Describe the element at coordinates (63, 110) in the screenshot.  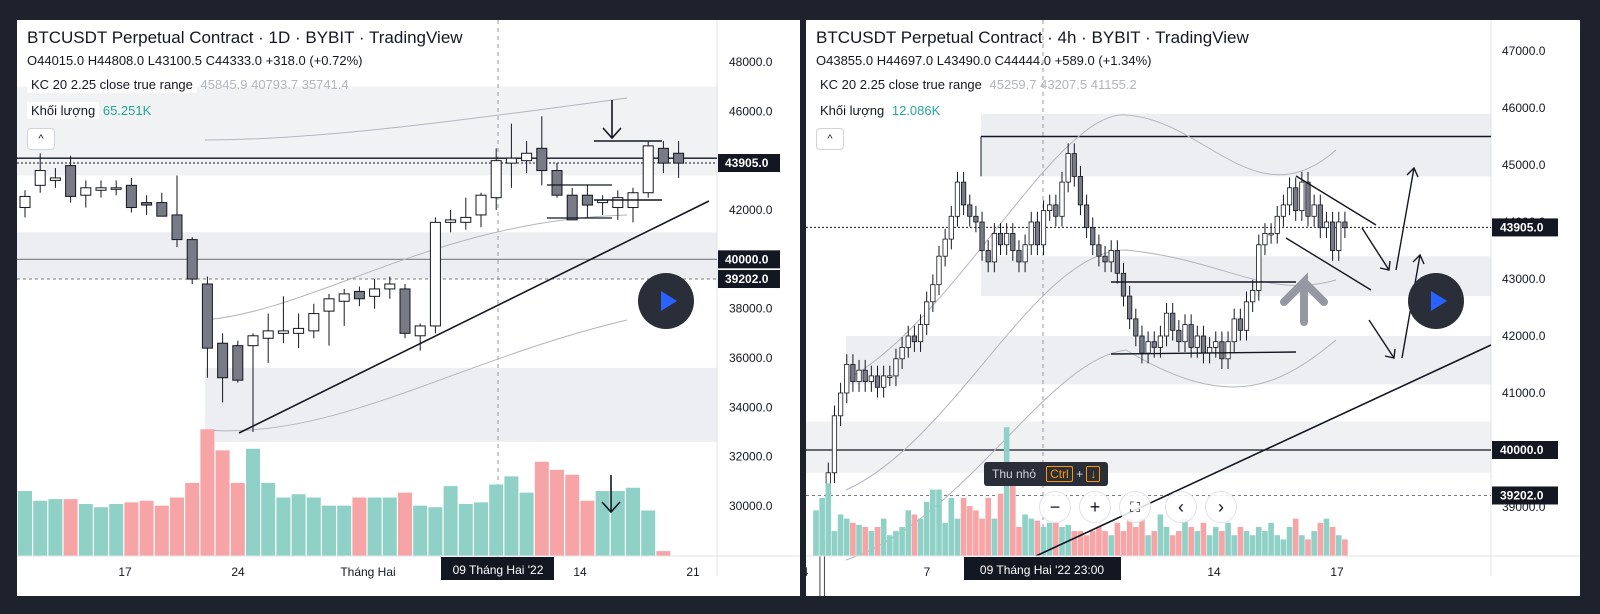
I see `volume-label: Khối lượng` at that location.